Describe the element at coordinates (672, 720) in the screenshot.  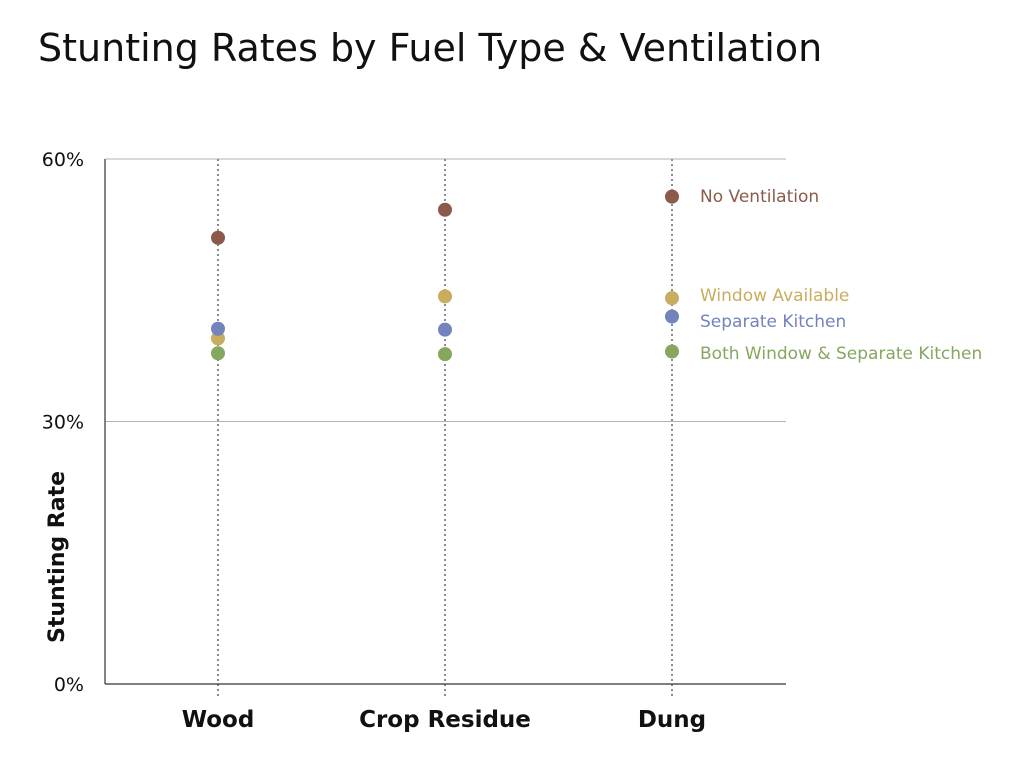
I see `x-tick-label: Dung` at that location.